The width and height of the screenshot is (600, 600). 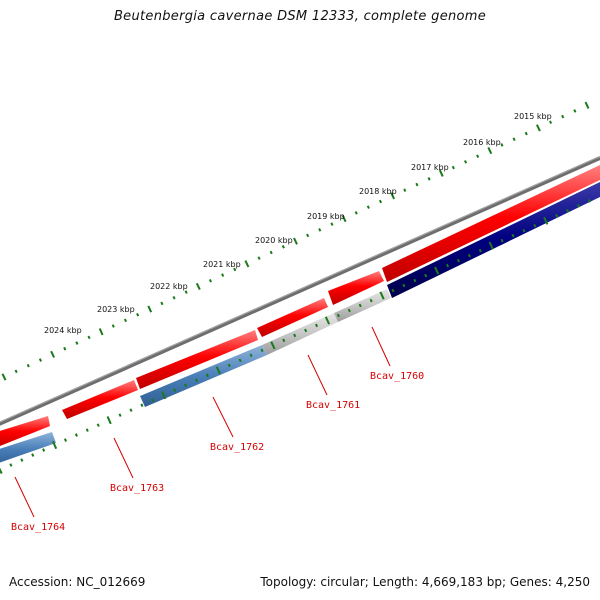 What do you see at coordinates (430, 167) in the screenshot?
I see `scale-label-2017: 2017 kbp` at bounding box center [430, 167].